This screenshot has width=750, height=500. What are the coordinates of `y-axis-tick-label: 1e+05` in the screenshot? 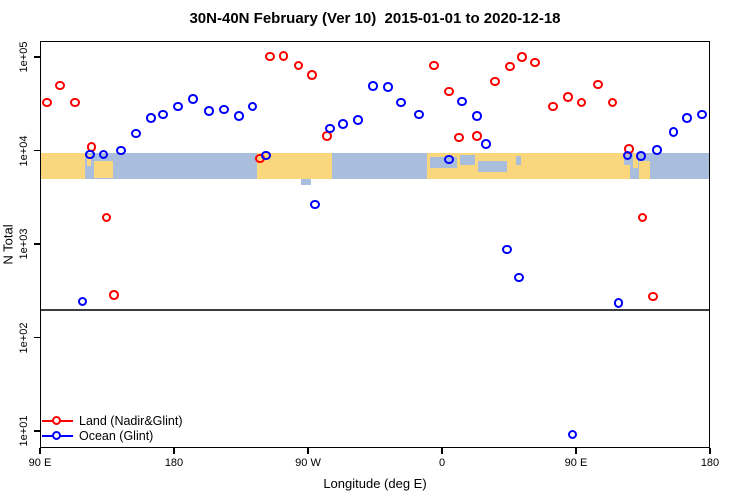 It's located at (24, 57).